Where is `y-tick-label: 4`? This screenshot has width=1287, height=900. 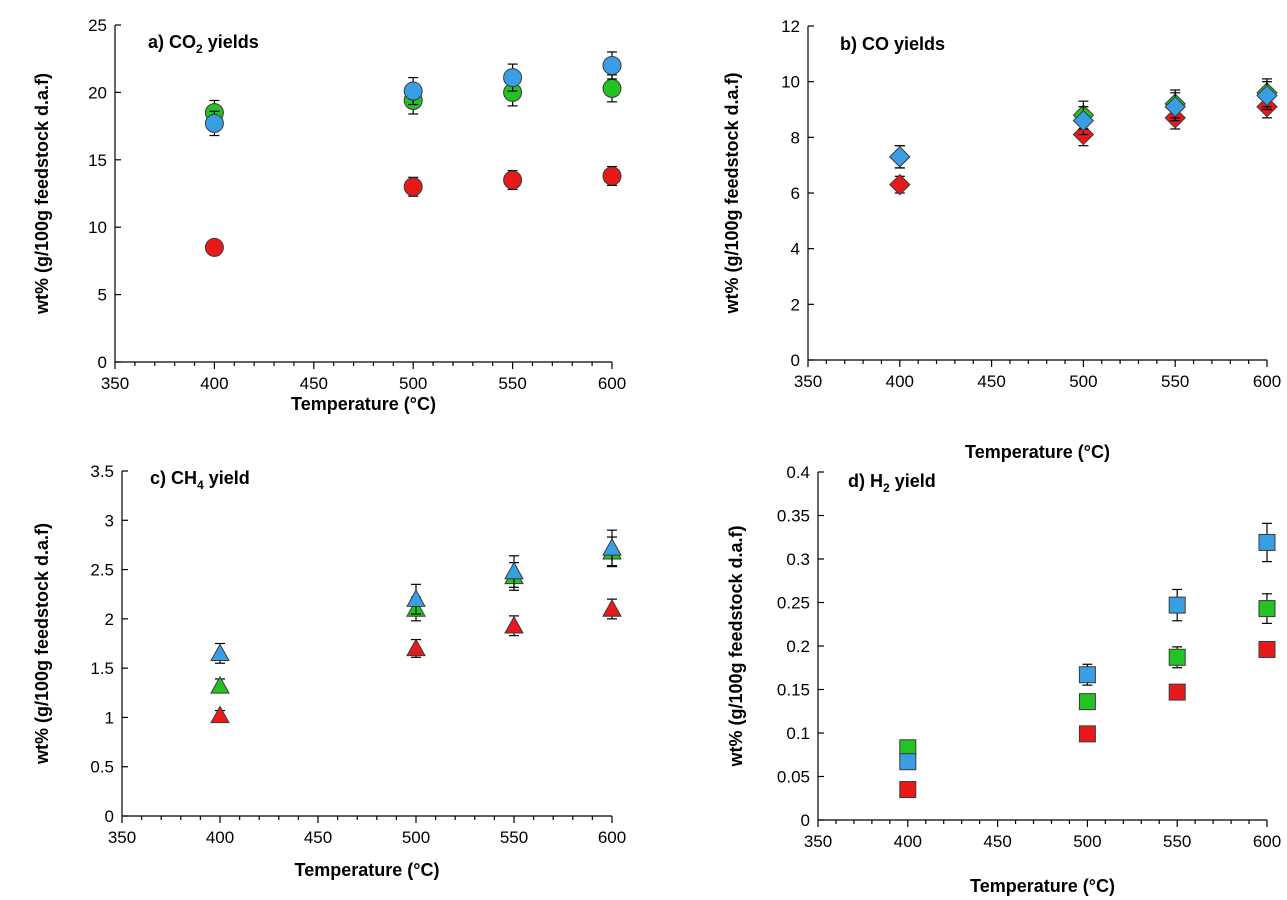 y-tick-label: 4 is located at coordinates (795, 249).